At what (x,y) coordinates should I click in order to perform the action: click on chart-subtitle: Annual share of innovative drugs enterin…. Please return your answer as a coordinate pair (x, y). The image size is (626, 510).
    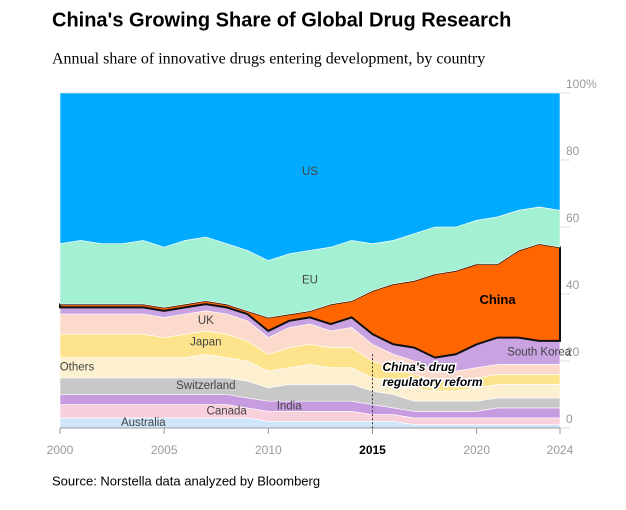
    Looking at the image, I should click on (268, 59).